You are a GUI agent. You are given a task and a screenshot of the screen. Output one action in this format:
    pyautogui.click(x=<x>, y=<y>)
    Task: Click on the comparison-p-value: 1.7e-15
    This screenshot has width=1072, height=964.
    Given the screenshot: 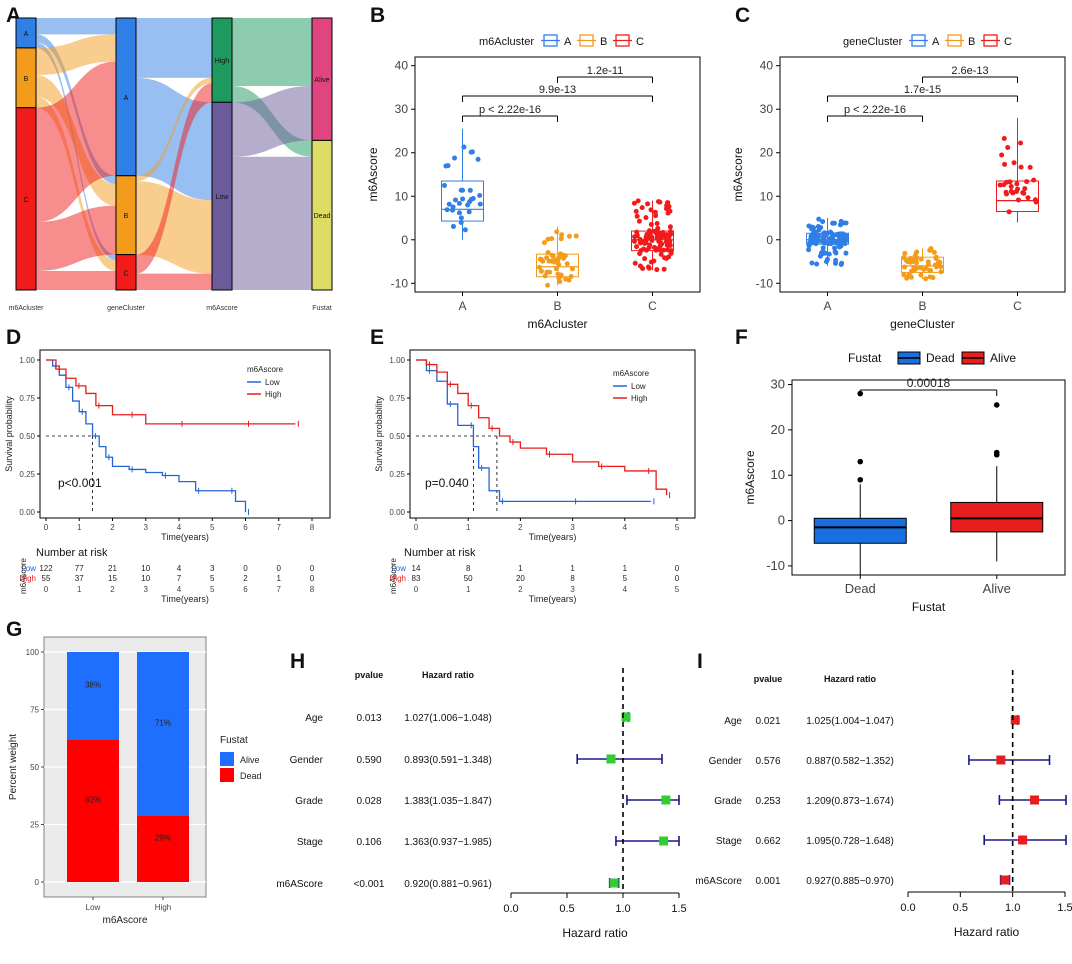 What is the action you would take?
    pyautogui.click(x=922, y=90)
    